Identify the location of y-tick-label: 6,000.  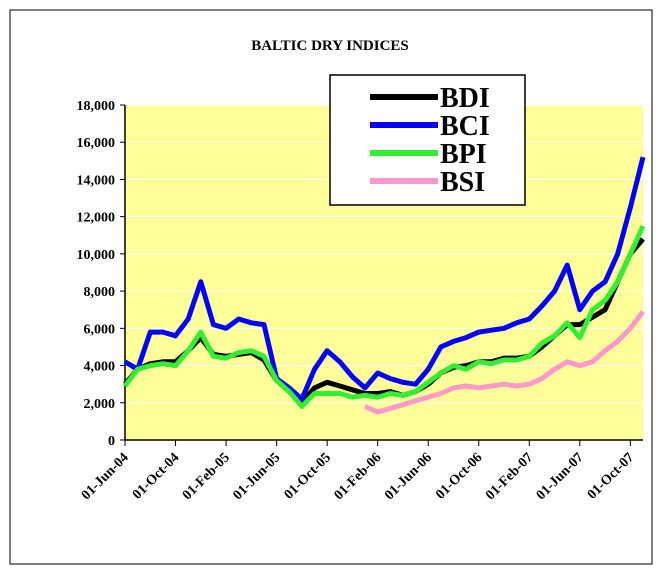
(100, 329).